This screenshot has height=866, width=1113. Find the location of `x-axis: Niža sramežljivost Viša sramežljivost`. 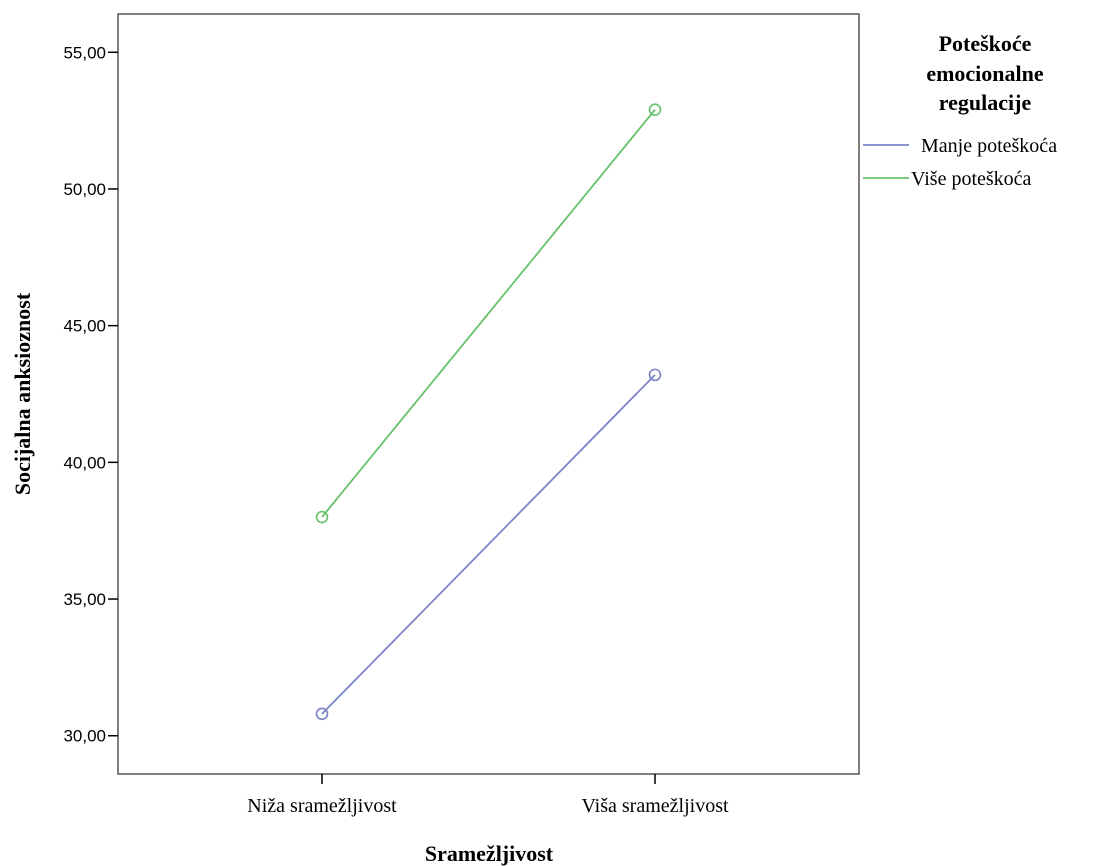

x-axis: Niža sramežljivost Viša sramežljivost is located at coordinates (488, 795).